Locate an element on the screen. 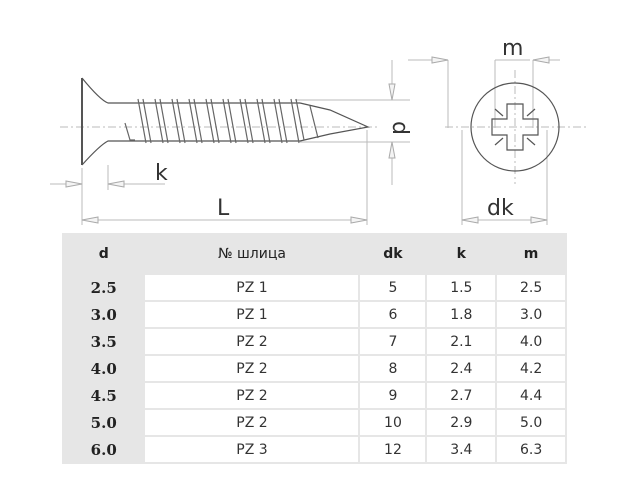 The image size is (640, 480). table-row: 3.0 PZ 1 6 1.8 3.0 is located at coordinates (314, 314).